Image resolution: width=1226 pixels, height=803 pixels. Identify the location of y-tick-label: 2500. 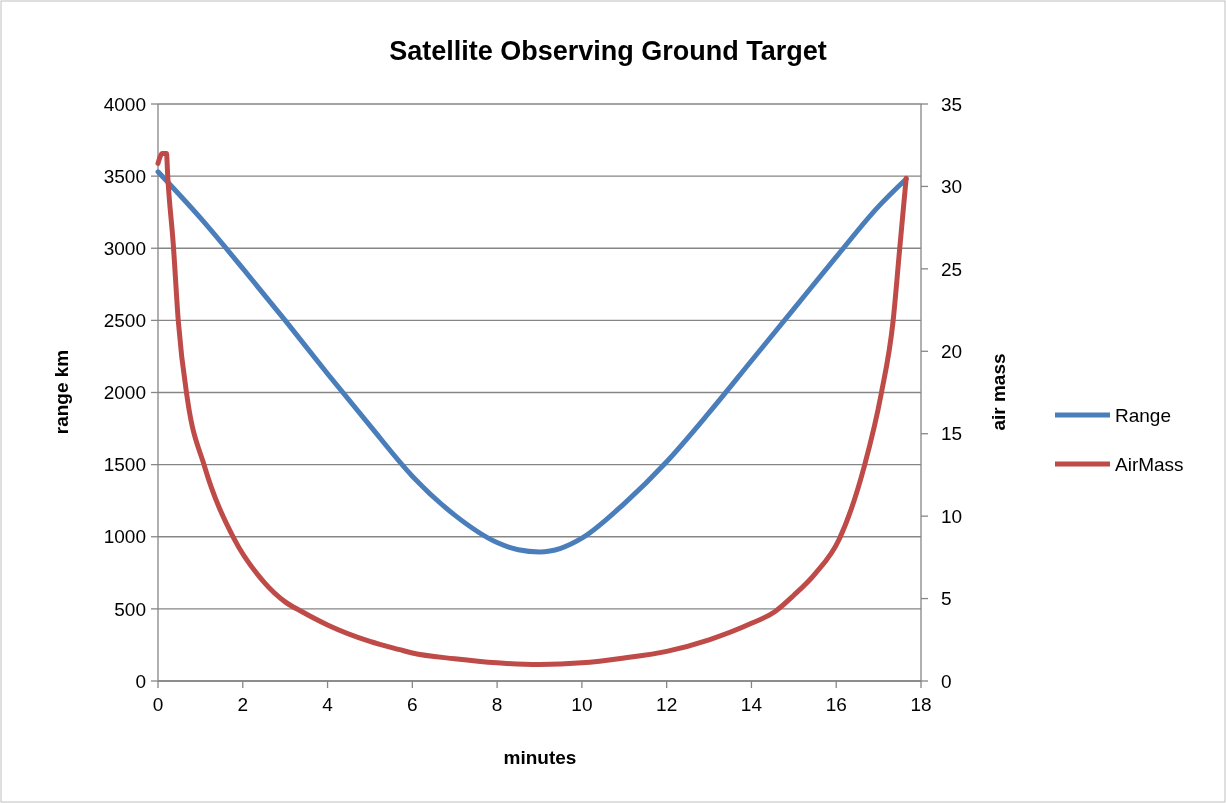
(124, 321).